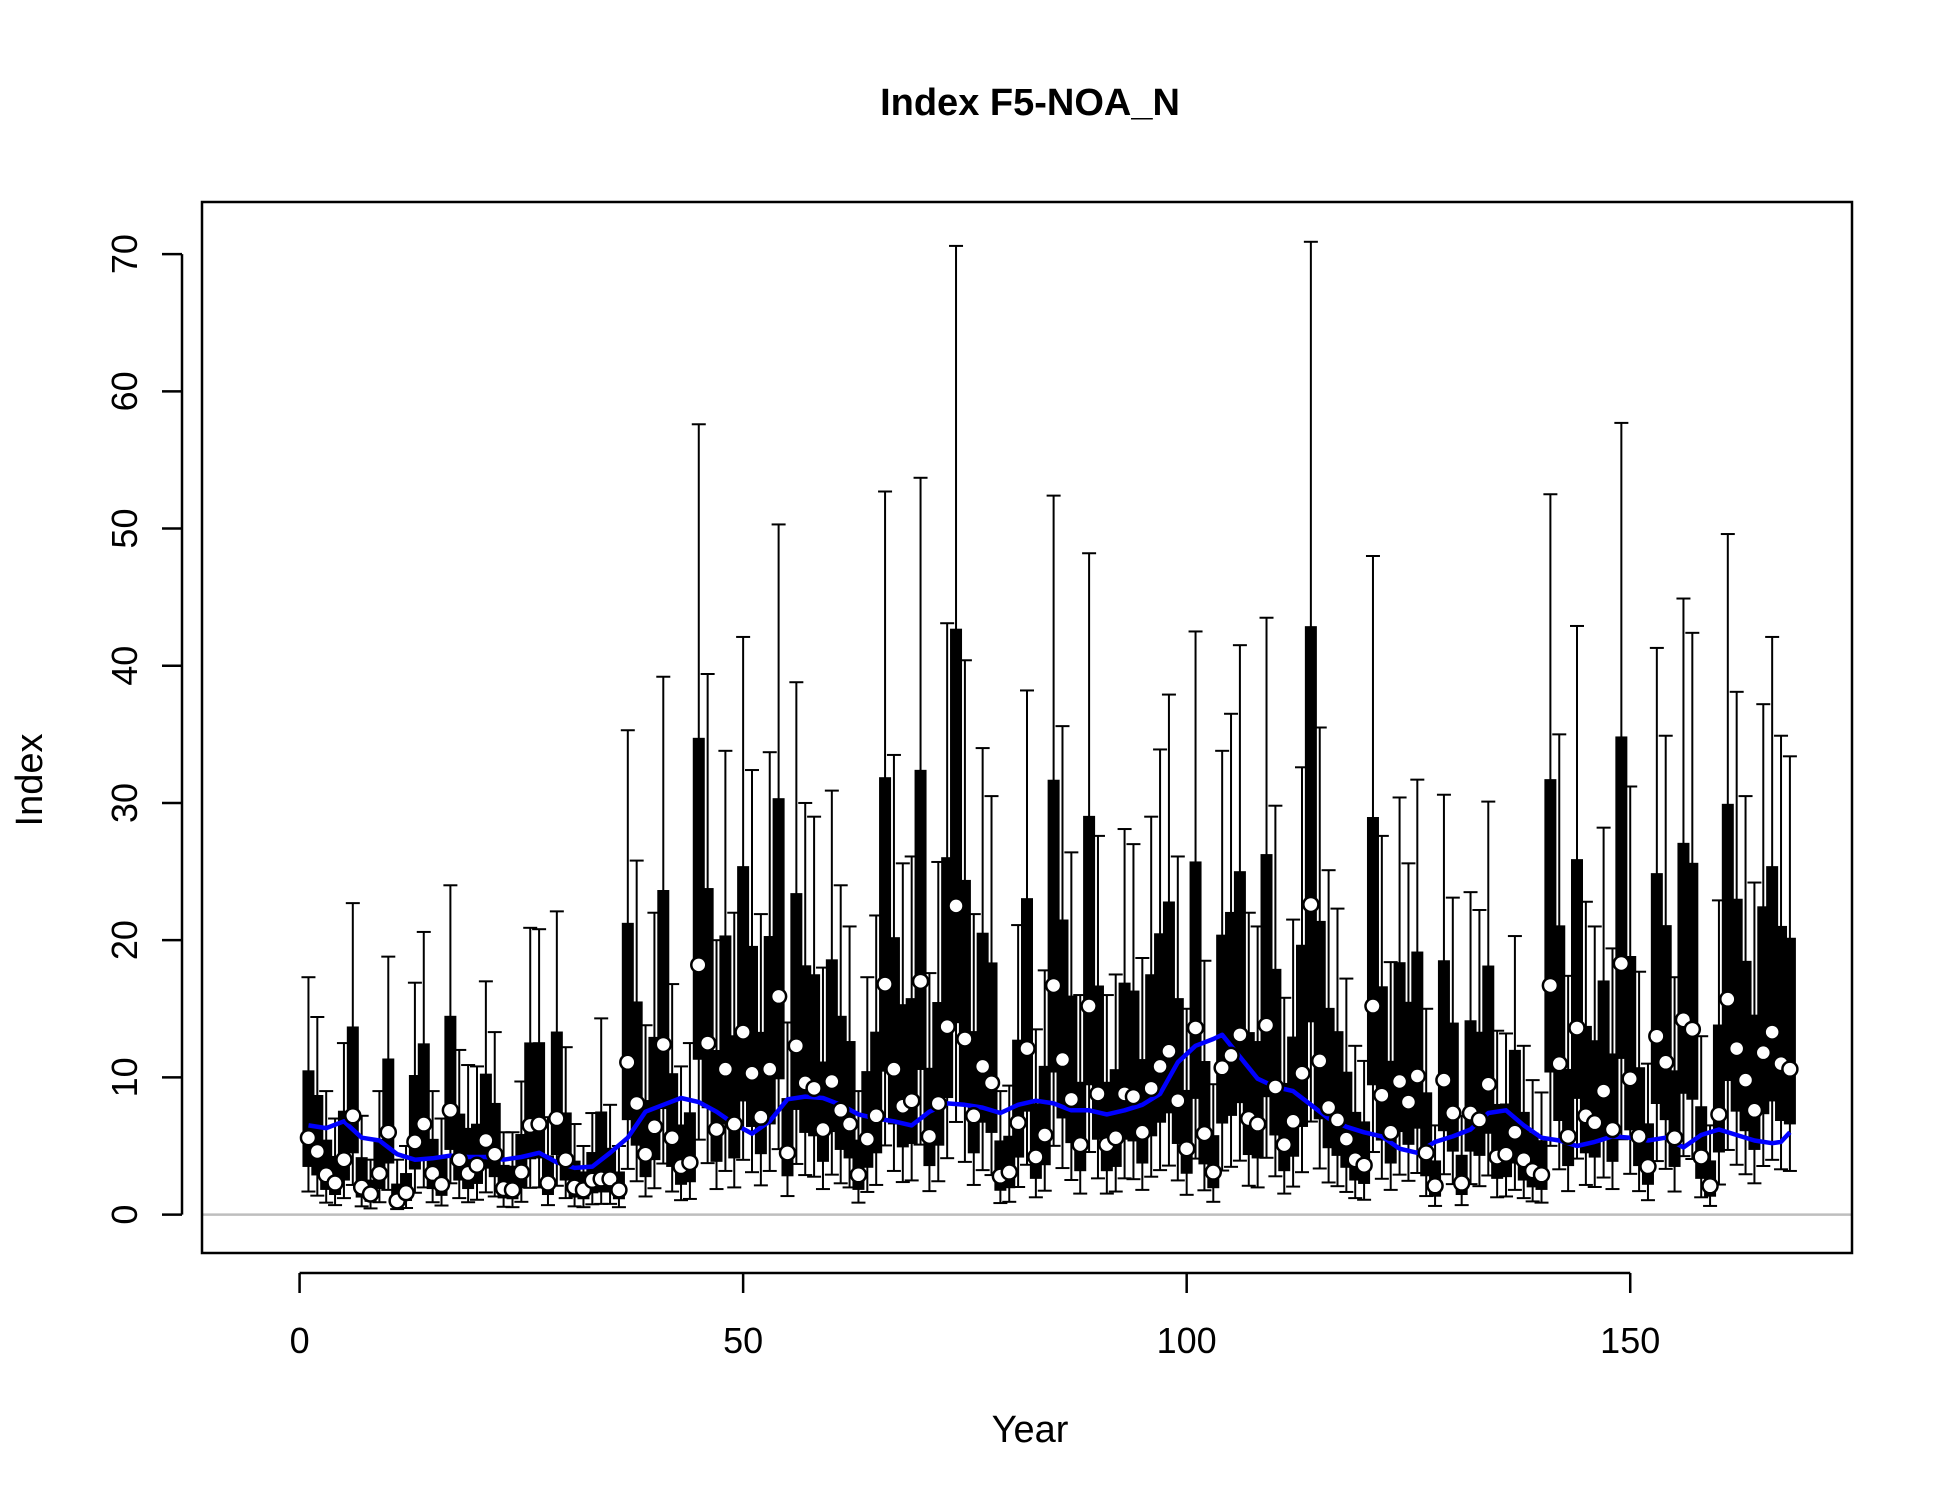  Describe the element at coordinates (124, 803) in the screenshot. I see `y-tick-label: 30` at that location.